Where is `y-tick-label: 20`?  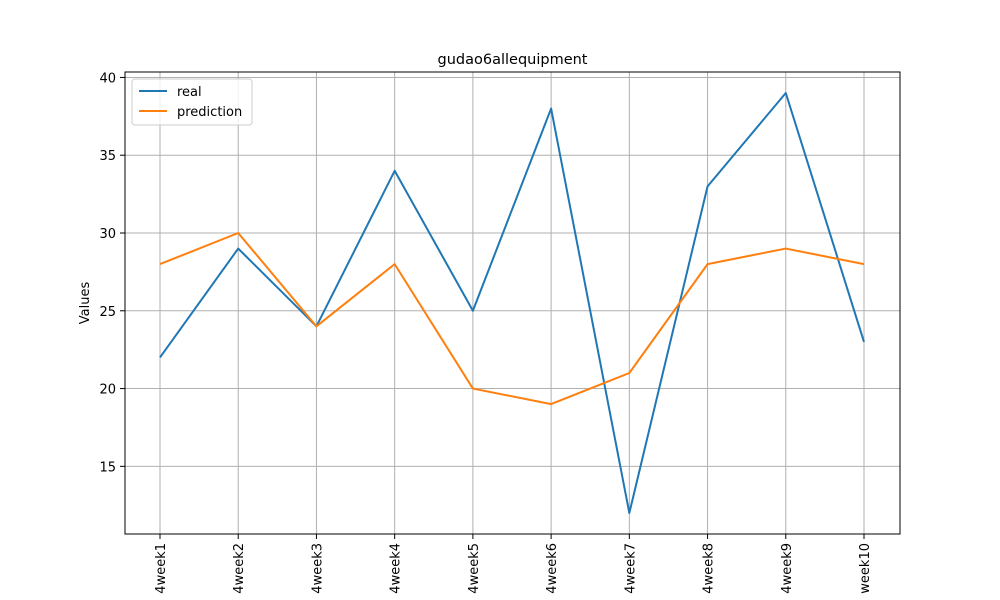
y-tick-label: 20 is located at coordinates (107, 390).